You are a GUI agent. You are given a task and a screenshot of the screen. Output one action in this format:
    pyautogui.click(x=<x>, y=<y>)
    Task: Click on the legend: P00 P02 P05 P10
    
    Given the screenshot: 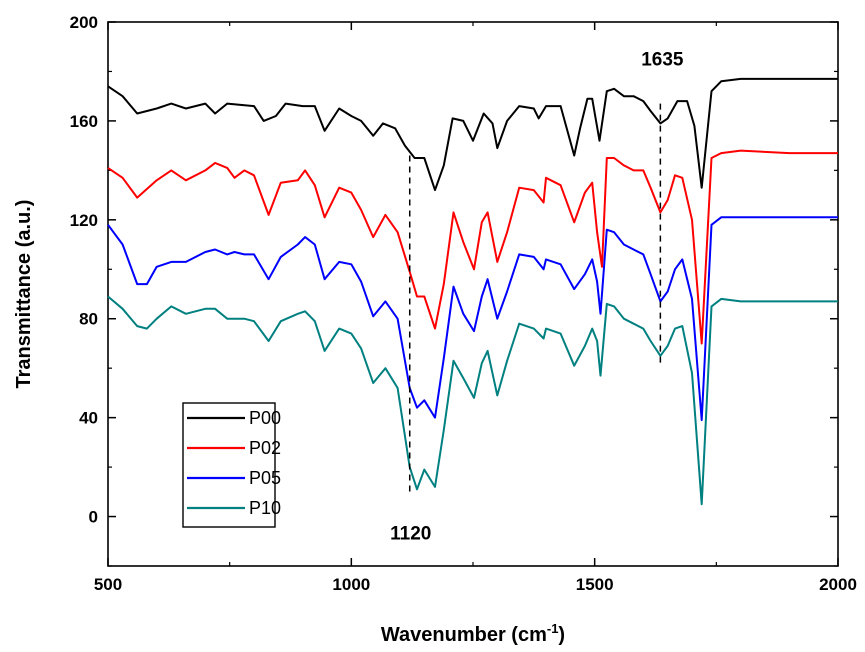 What is the action you would take?
    pyautogui.click(x=231, y=465)
    